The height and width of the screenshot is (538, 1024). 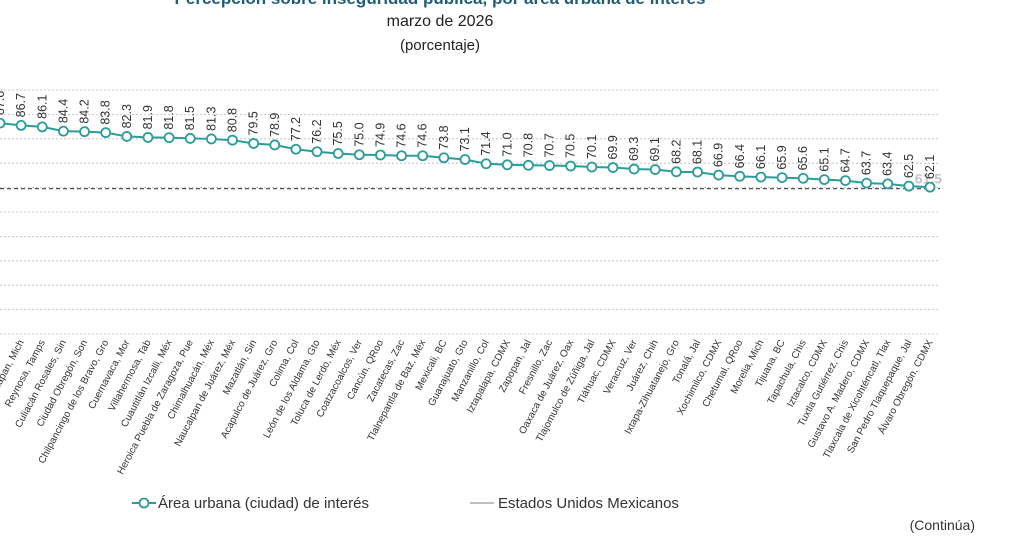 I want to click on data-label: 69.1, so click(x=655, y=149).